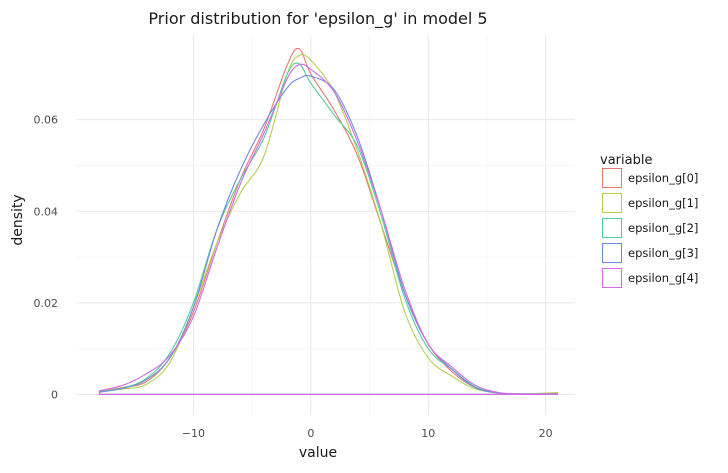 The height and width of the screenshot is (473, 728). Describe the element at coordinates (663, 228) in the screenshot. I see `legend-label: epsilon_g[2]` at that location.